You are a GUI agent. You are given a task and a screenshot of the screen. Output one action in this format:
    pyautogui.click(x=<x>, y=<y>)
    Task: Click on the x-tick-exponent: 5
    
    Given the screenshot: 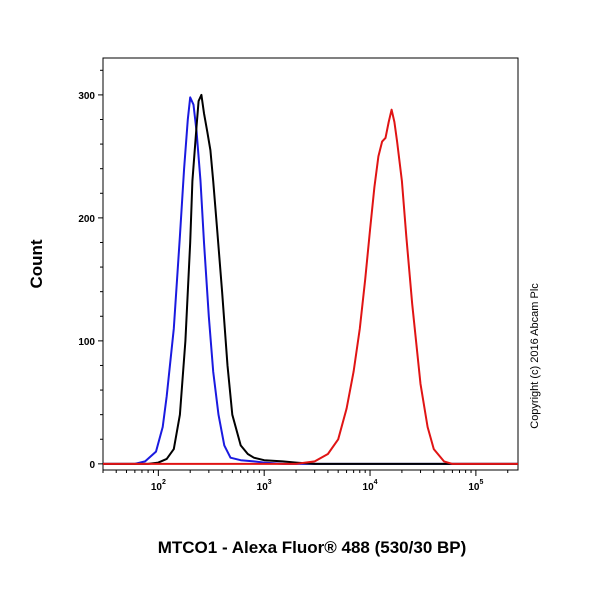 What is the action you would take?
    pyautogui.click(x=481, y=482)
    